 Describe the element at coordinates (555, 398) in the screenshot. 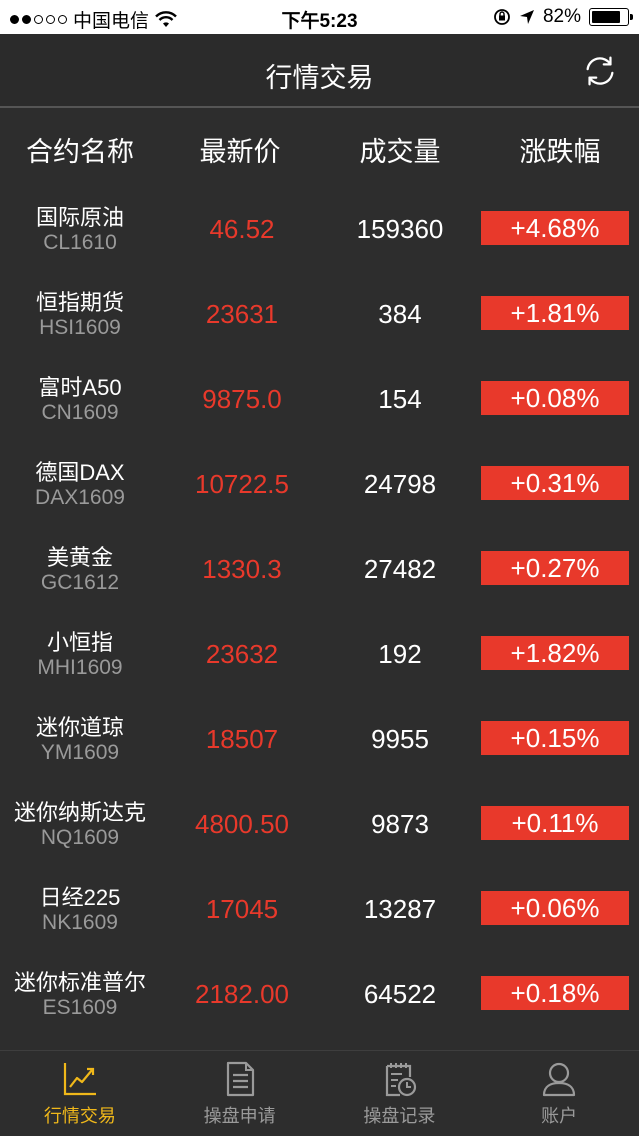

I see `change-badge: +0.08%` at that location.